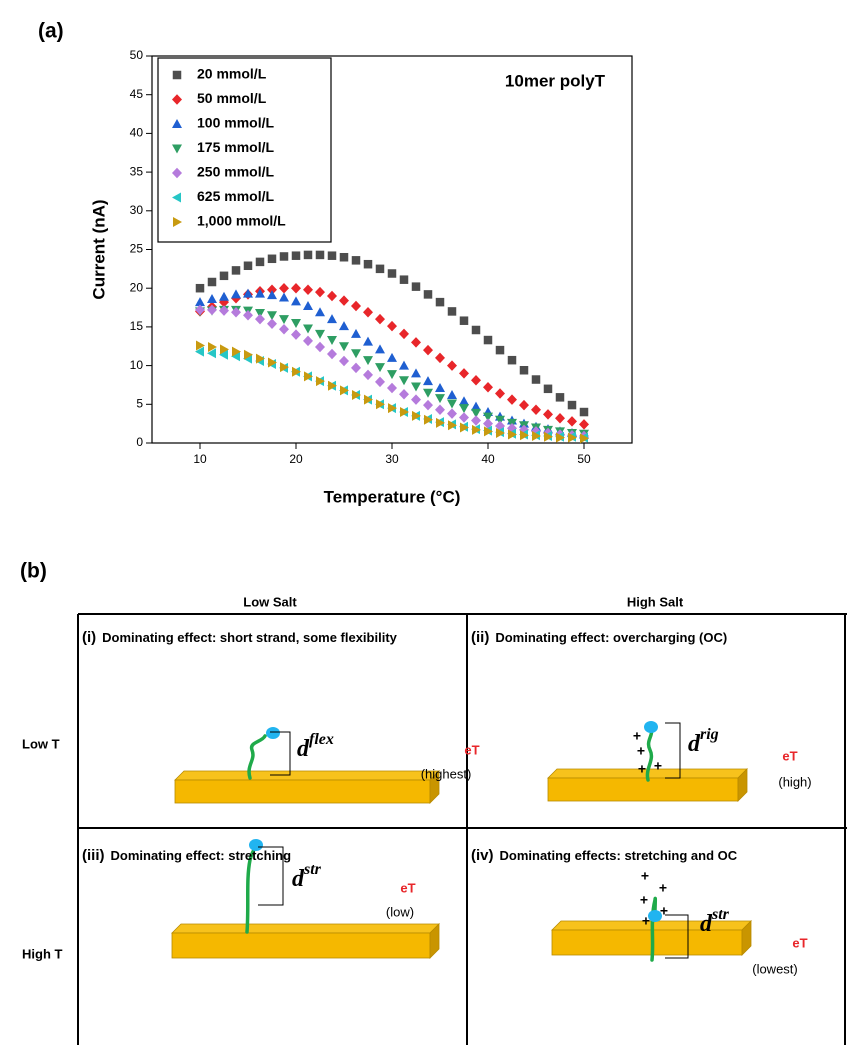 The image size is (847, 1045). What do you see at coordinates (618, 855) in the screenshot?
I see `cell-text: Dominating effects: stretching and OC` at bounding box center [618, 855].